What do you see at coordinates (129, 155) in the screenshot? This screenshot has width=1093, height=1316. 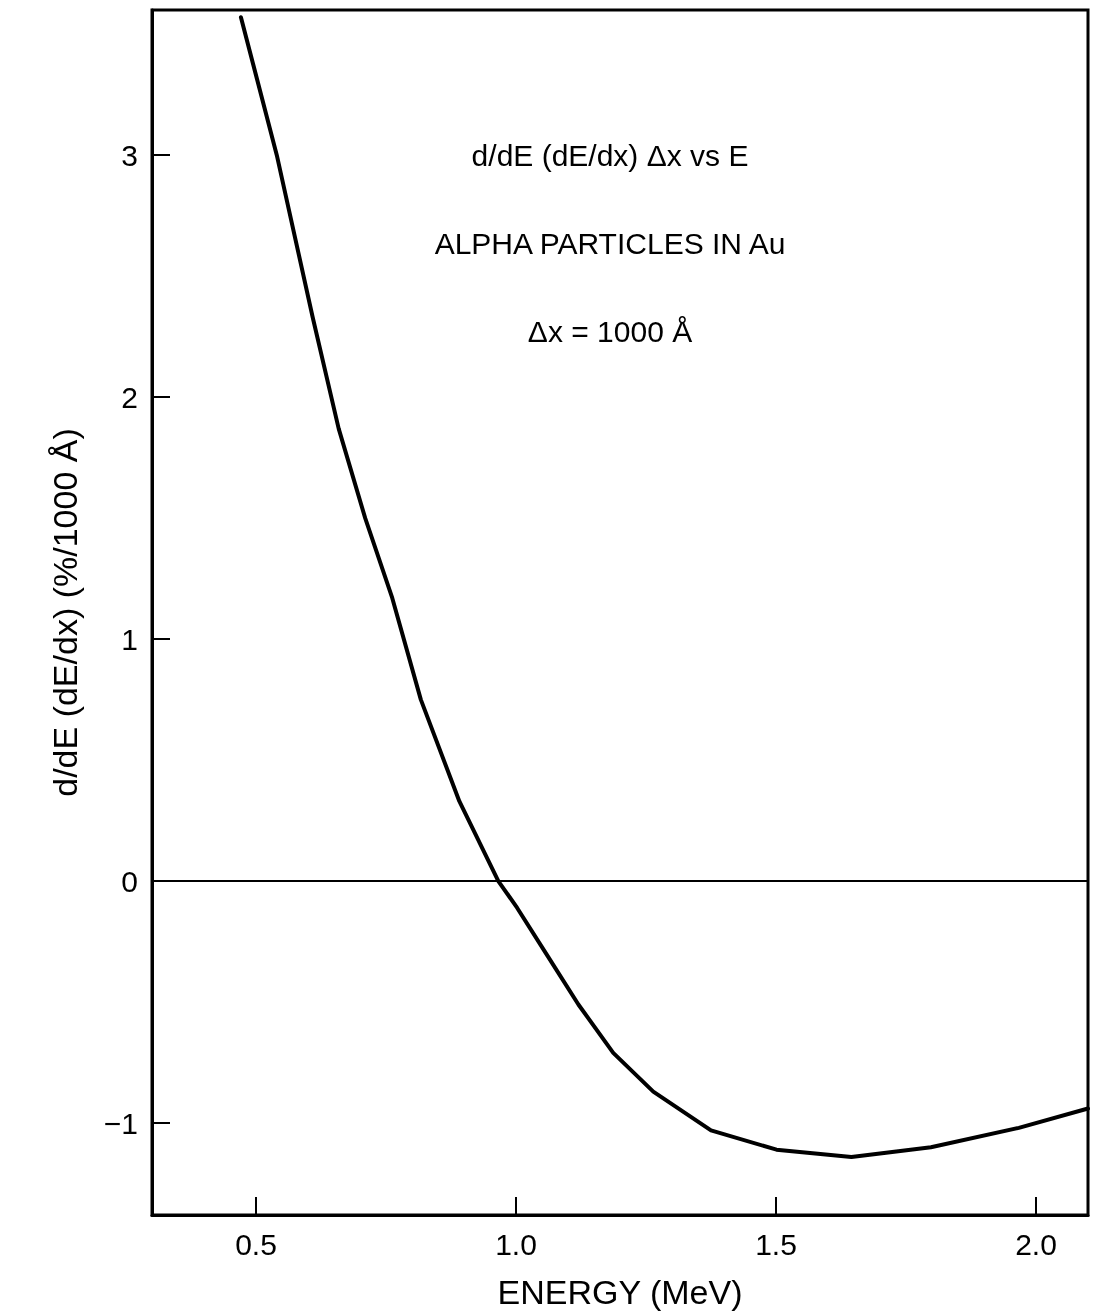 I see `y-tick-label: 3` at bounding box center [129, 155].